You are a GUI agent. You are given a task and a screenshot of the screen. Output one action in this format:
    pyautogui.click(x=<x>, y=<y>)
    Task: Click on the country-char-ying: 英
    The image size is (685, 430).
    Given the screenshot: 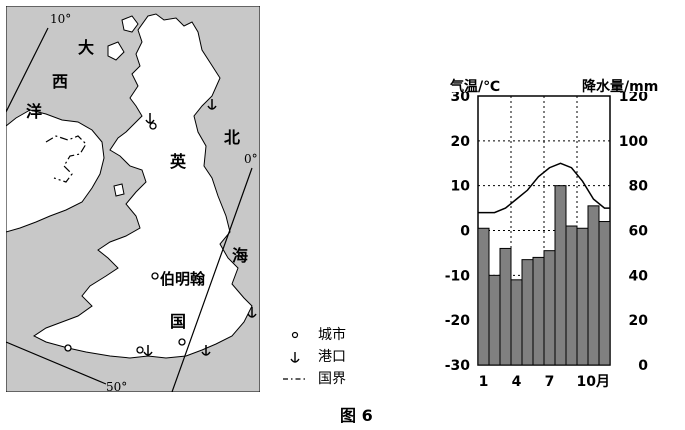 What is the action you would take?
    pyautogui.click(x=178, y=161)
    